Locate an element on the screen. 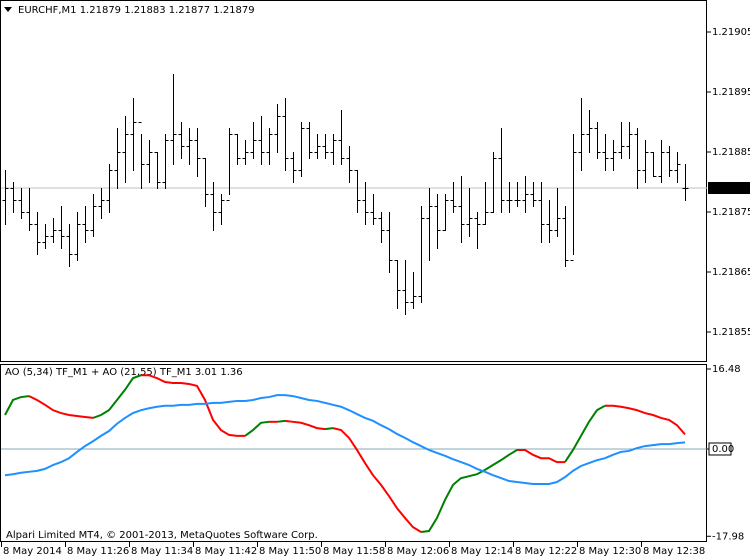  indicator-line is located at coordinates (345, 439).